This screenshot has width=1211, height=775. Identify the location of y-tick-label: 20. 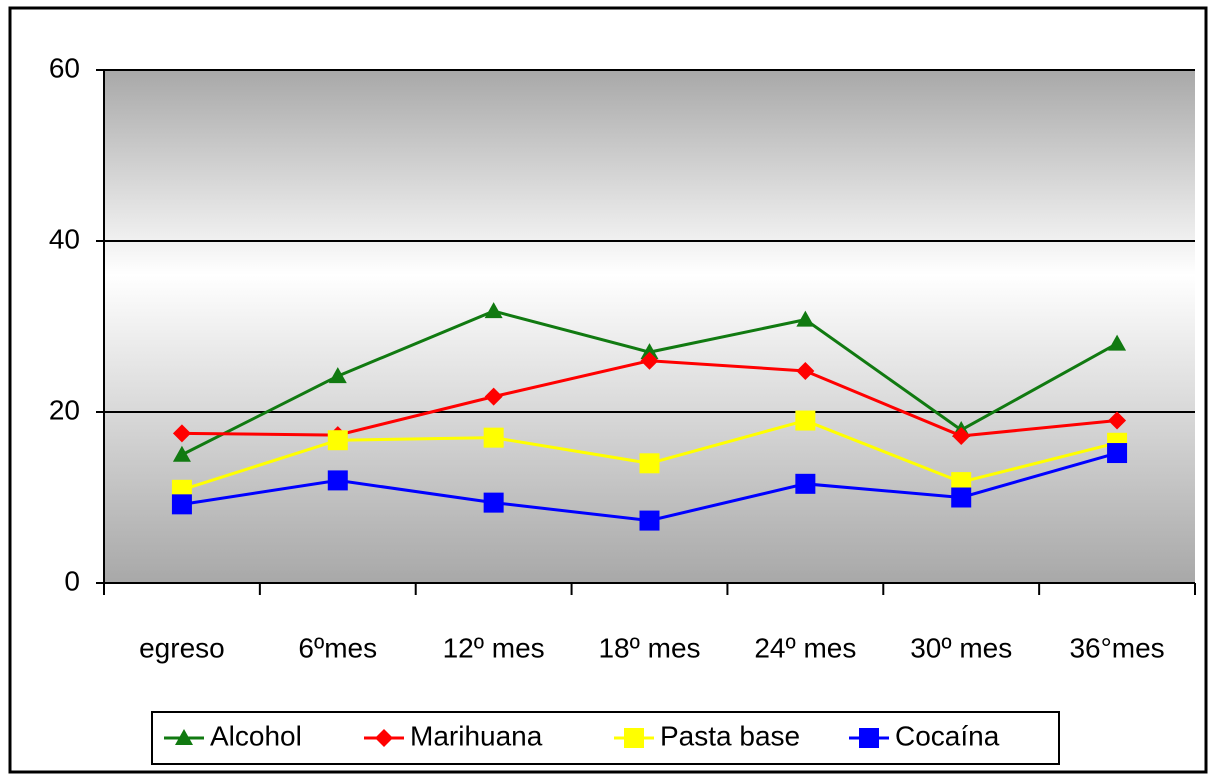
(64, 409).